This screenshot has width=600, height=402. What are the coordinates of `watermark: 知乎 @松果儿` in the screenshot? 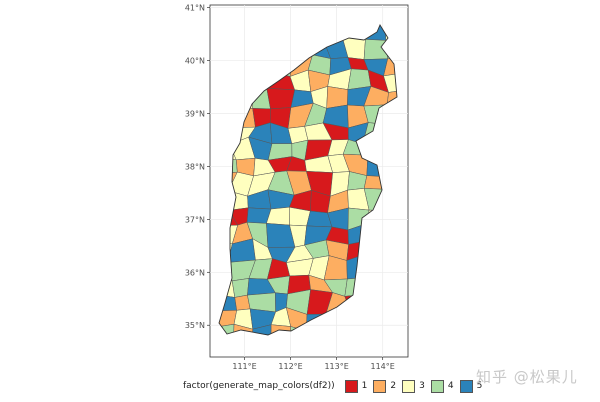 It's located at (527, 377).